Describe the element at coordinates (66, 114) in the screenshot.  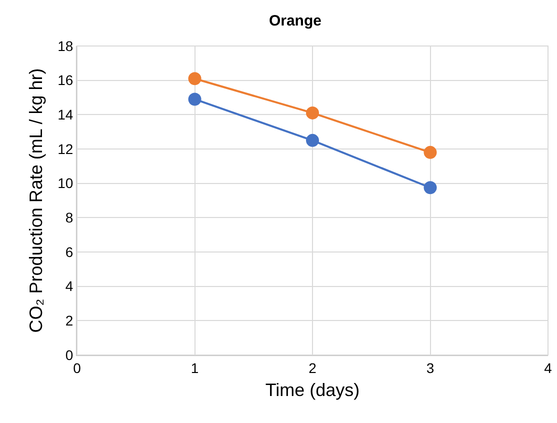
I see `y-tick-label: 14` at that location.